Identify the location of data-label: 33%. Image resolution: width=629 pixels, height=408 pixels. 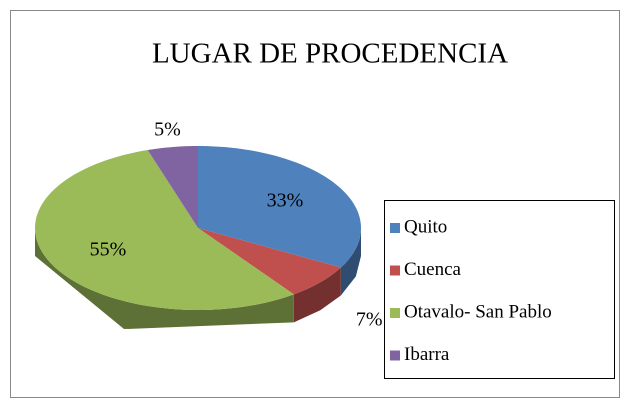
(285, 201).